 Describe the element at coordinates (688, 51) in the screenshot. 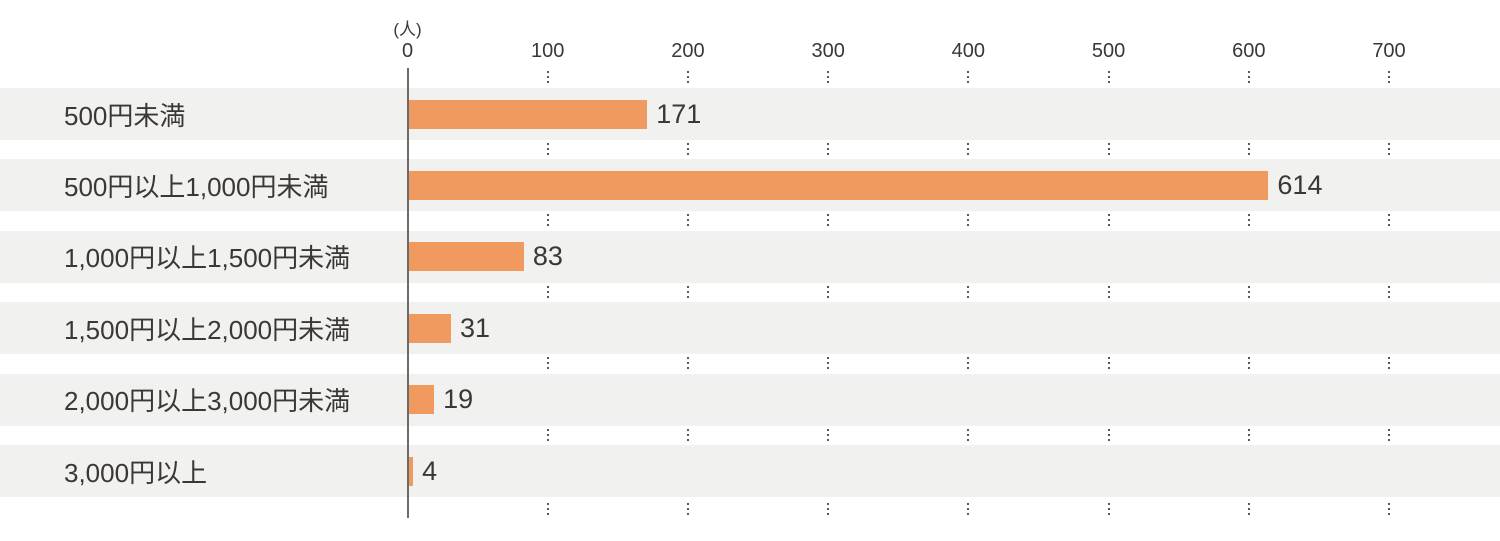

I see `x-tick-label: 200` at that location.